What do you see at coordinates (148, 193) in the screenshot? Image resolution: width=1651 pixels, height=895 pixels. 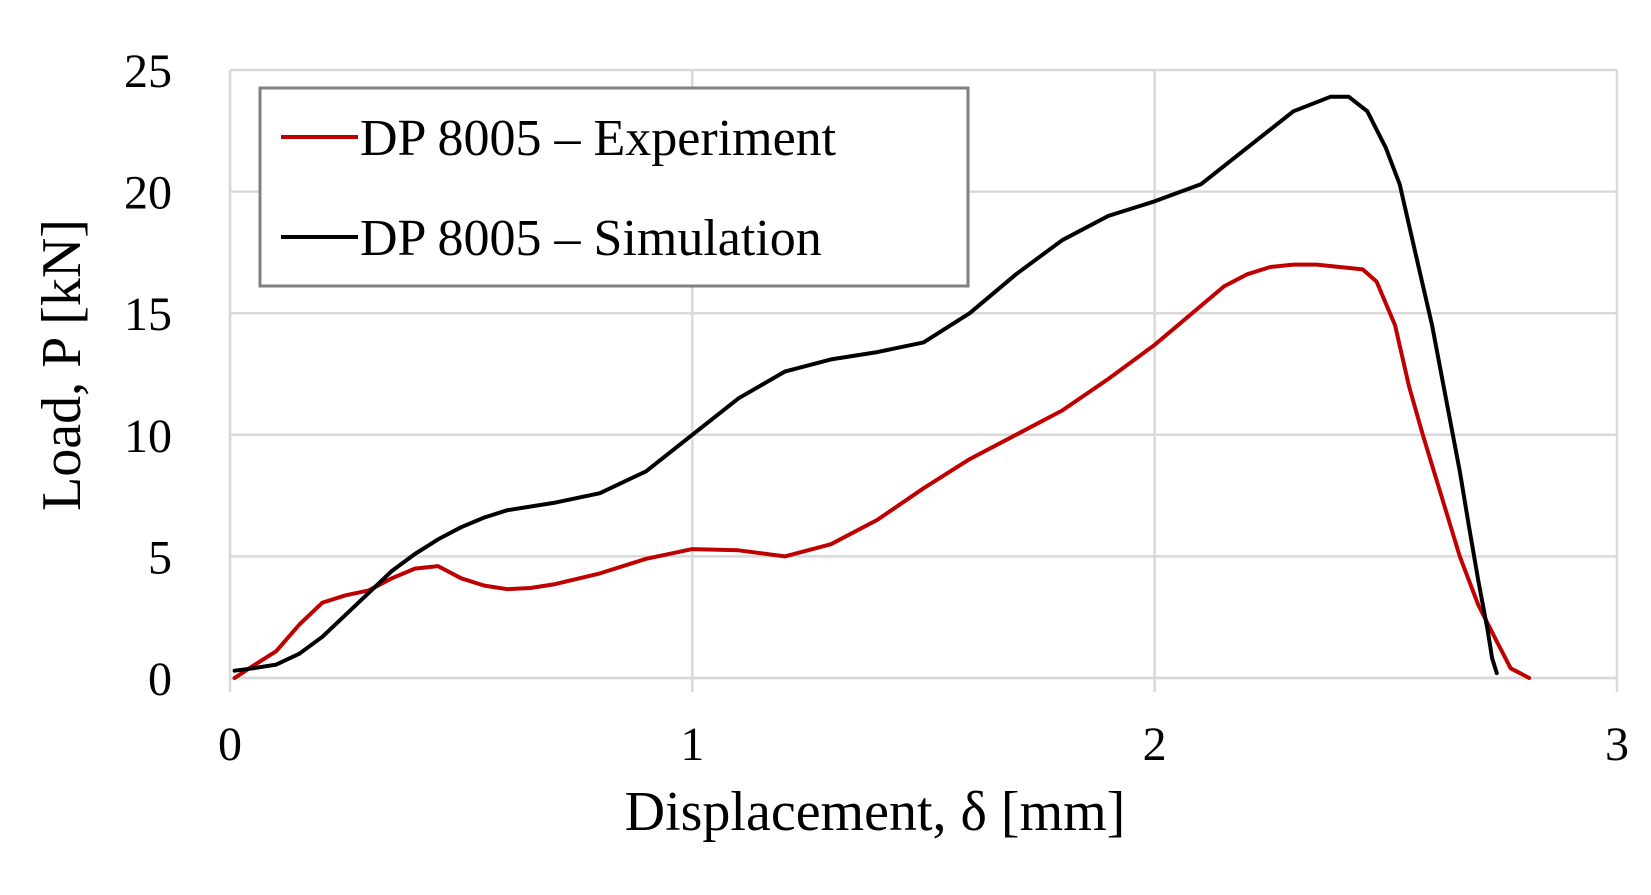 I see `y-tick-label: 20` at bounding box center [148, 193].